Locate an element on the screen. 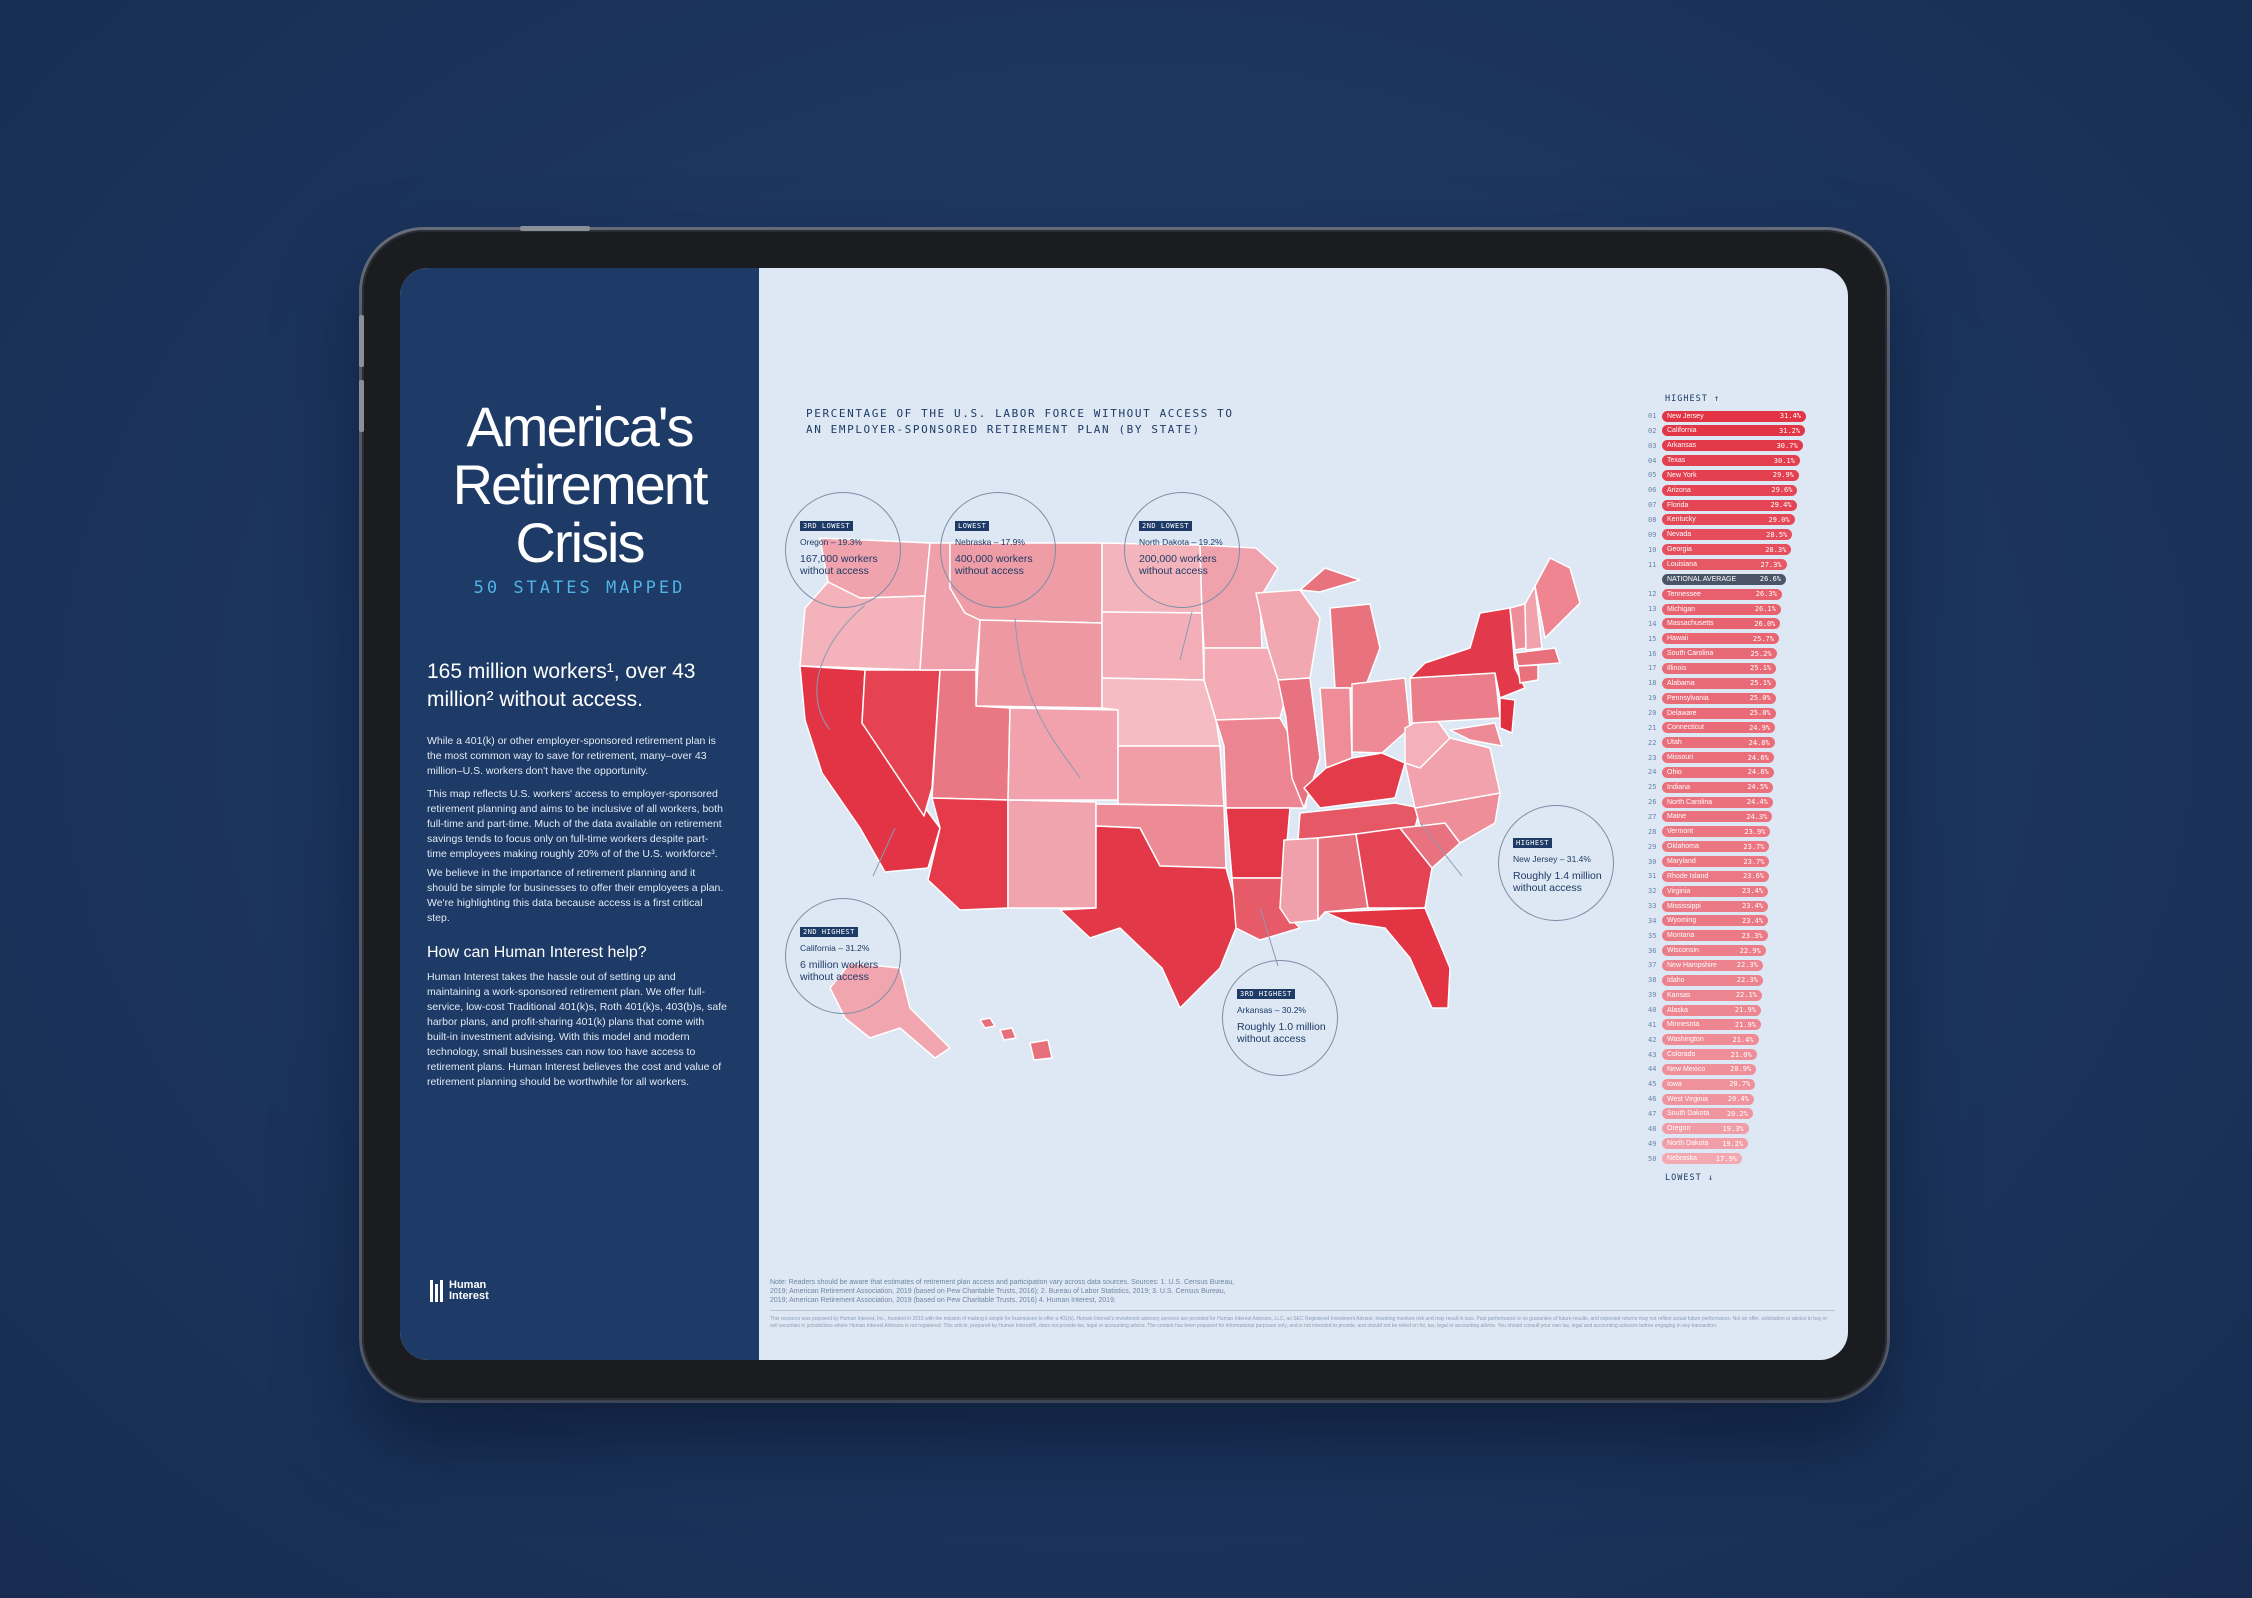  ranking-bar: Wyoming 23.4% is located at coordinates (1715, 921).